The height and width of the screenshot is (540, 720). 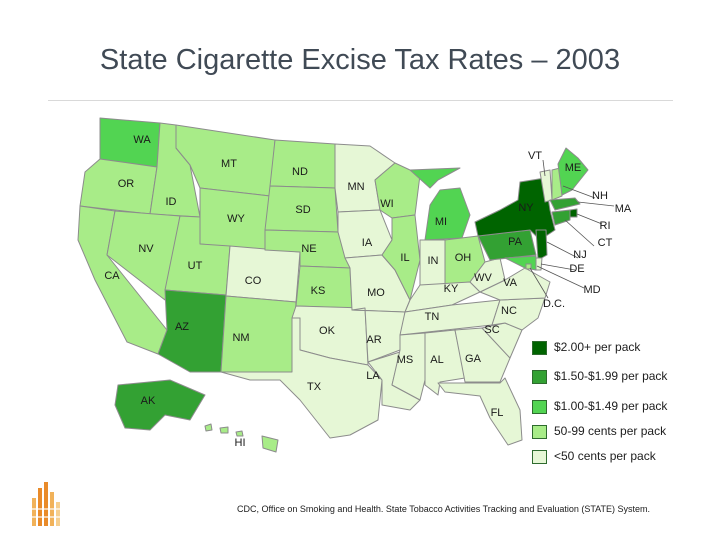 What do you see at coordinates (360, 100) in the screenshot?
I see `title-divider` at bounding box center [360, 100].